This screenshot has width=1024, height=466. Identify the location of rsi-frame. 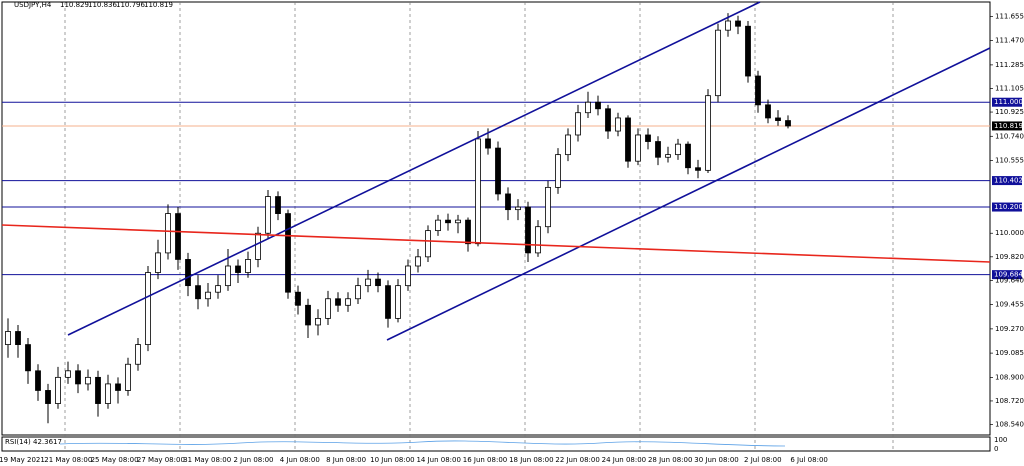
(496, 444).